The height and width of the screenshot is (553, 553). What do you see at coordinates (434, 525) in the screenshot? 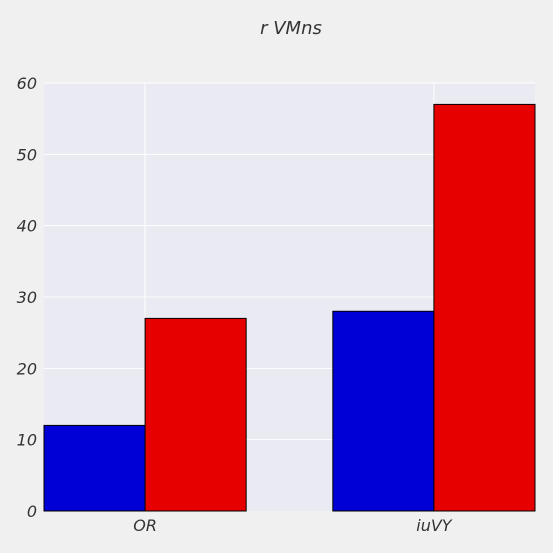
I see `x-tick-label: iuVY` at bounding box center [434, 525].